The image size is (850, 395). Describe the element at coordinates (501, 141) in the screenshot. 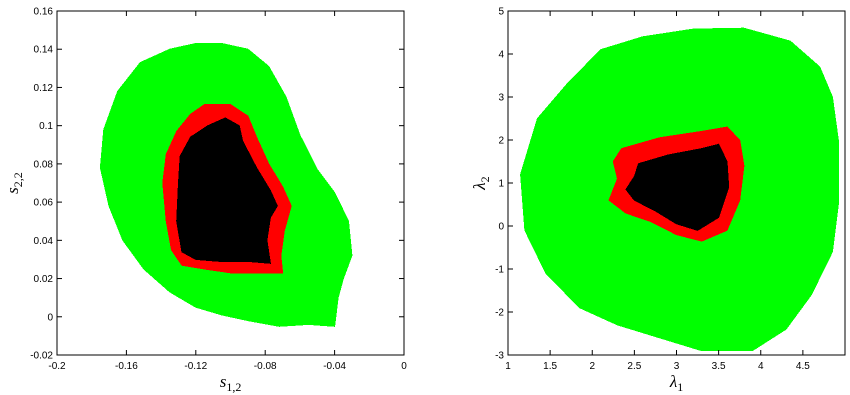

I see `y-tick-label: 2` at that location.